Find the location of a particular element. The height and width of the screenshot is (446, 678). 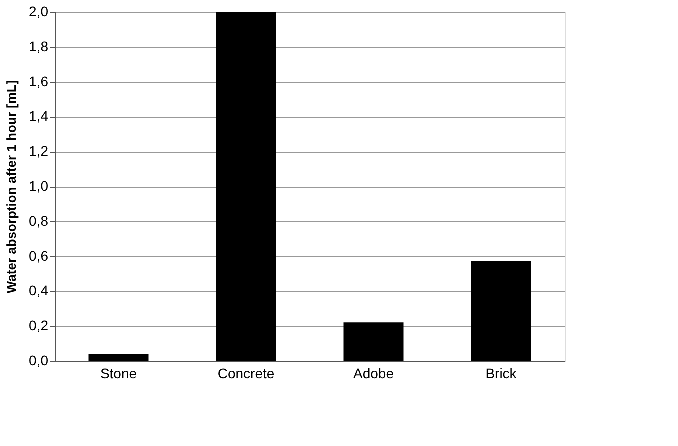

y-tick-label: 0,4 is located at coordinates (39, 290).